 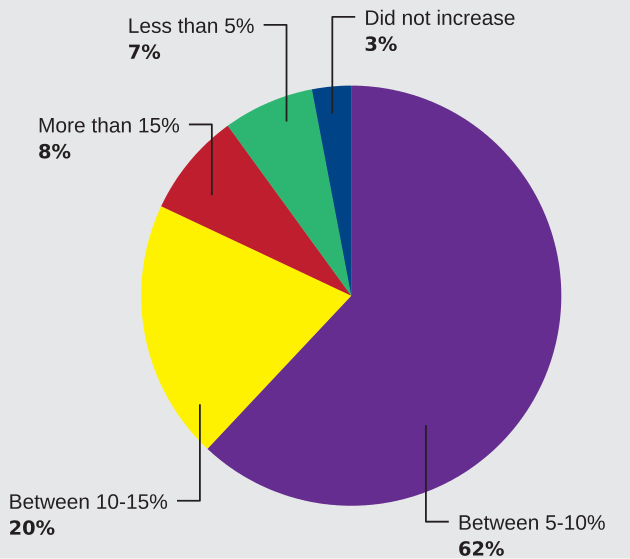 What do you see at coordinates (381, 44) in the screenshot?
I see `data-label: 3%` at bounding box center [381, 44].